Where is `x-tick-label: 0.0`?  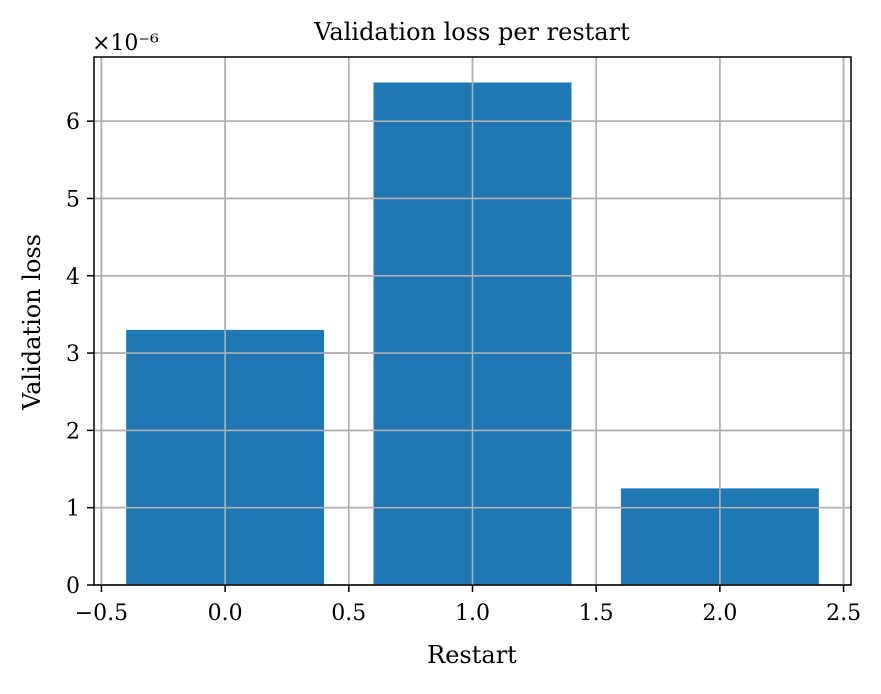 x-tick-label: 0.0 is located at coordinates (225, 613).